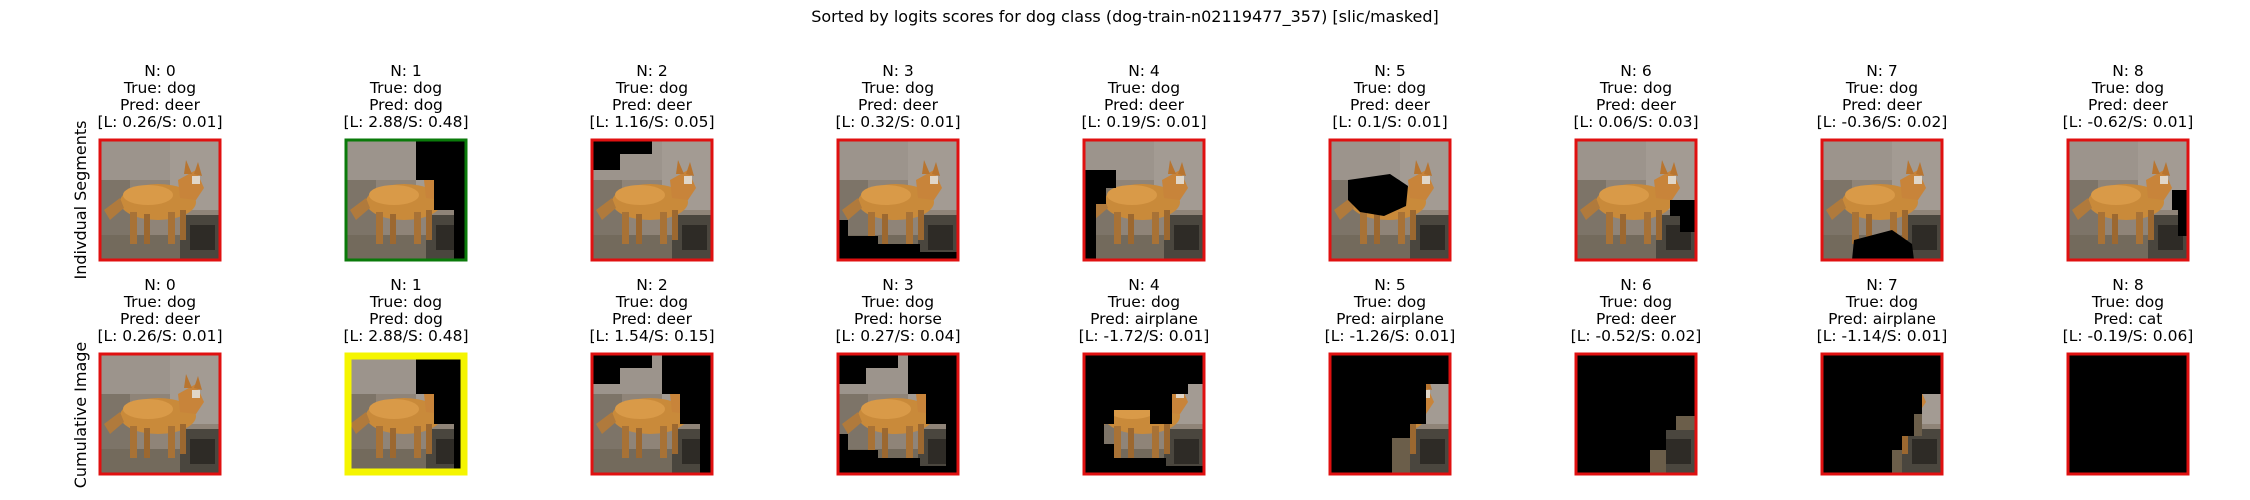  Describe the element at coordinates (80, 200) in the screenshot. I see `row-label-individual: Indivdual Segments` at that location.